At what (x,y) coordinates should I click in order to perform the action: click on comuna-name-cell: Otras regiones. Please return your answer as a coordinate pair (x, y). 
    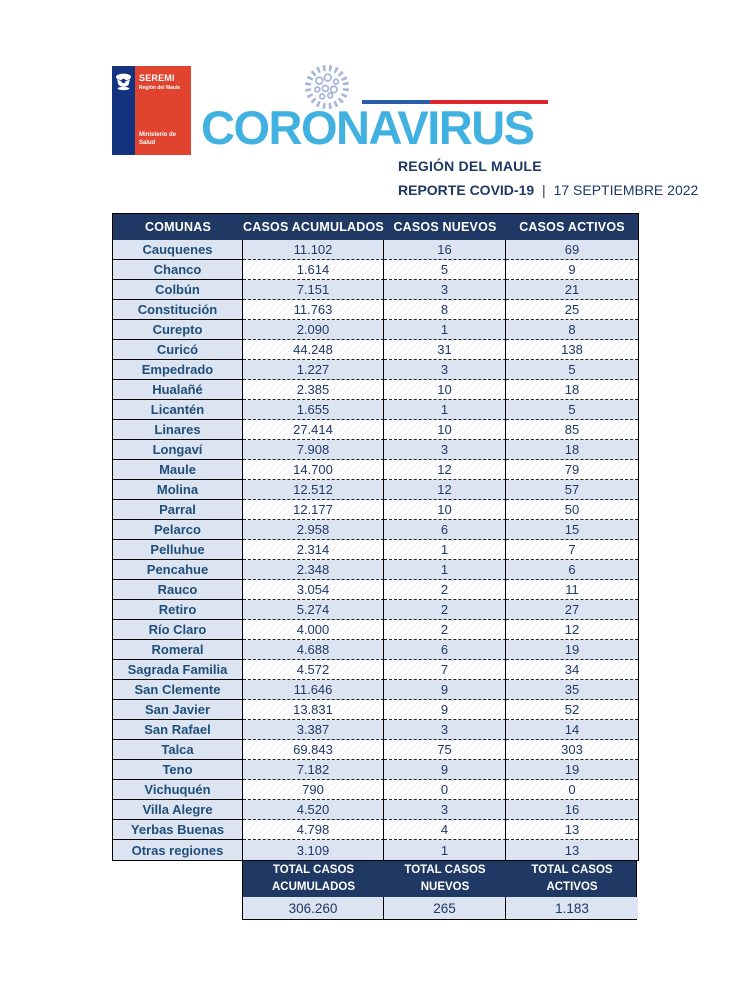
    Looking at the image, I should click on (178, 850).